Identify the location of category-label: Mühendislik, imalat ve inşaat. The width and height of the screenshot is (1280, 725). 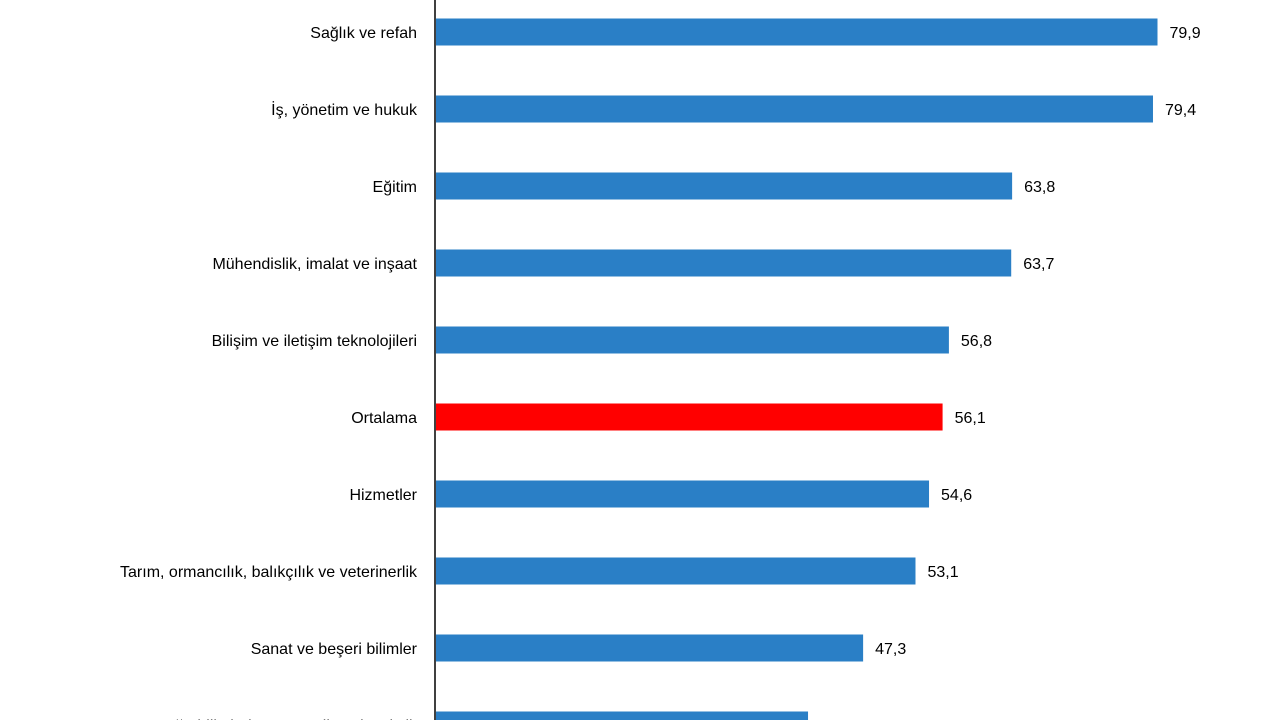
(314, 264).